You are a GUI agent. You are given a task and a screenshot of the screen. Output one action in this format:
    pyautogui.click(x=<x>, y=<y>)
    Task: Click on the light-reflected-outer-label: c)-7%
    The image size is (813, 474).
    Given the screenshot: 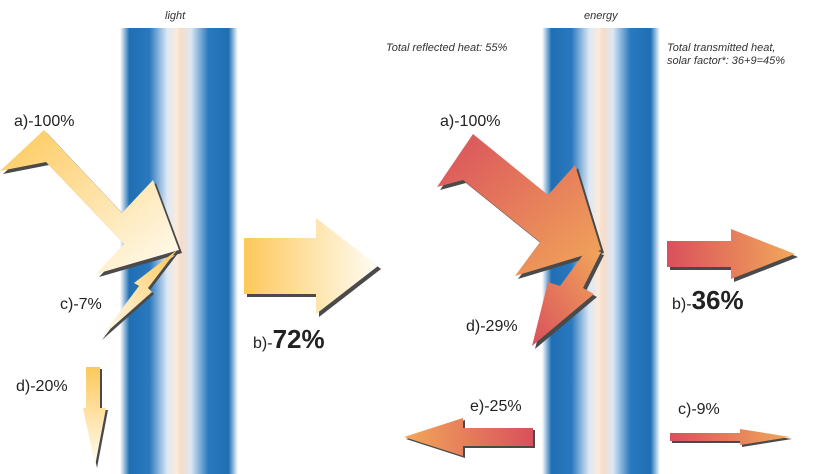 What is the action you would take?
    pyautogui.click(x=81, y=305)
    